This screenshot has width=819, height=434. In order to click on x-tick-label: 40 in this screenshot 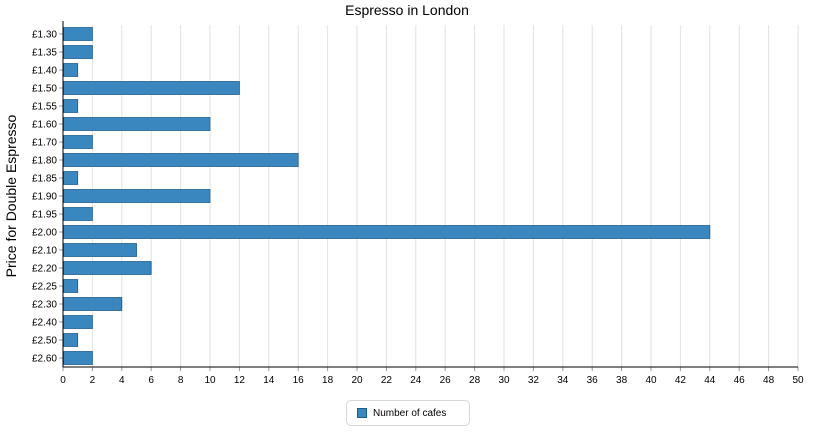, I will do `click(651, 380)`.